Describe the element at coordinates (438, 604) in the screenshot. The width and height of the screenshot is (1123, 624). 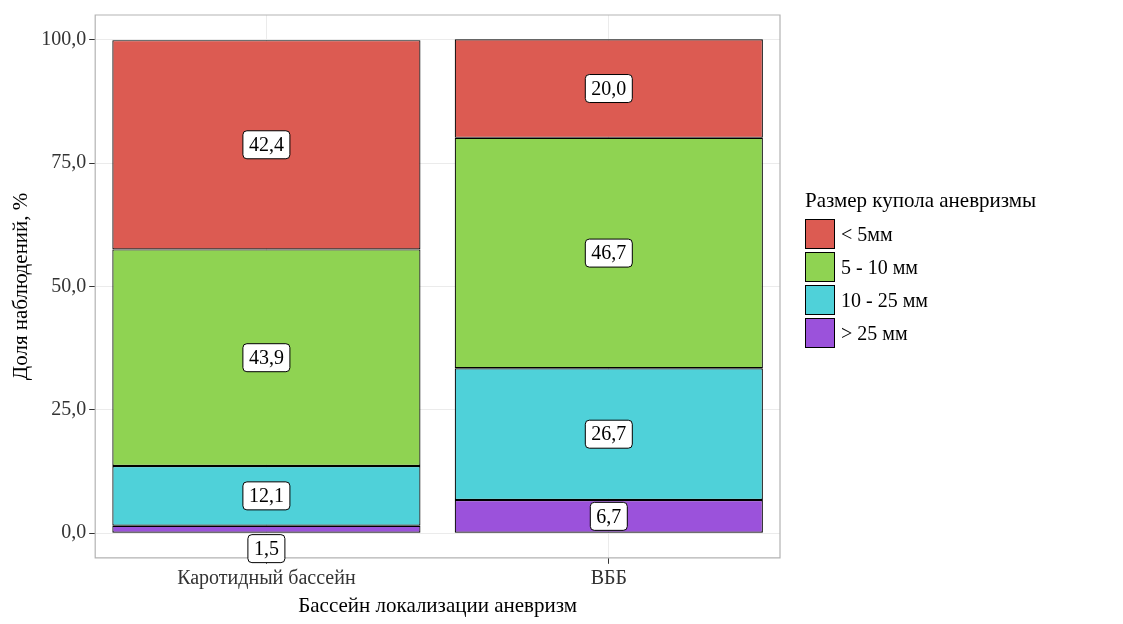
I see `x-axis-title: Бассейн локализации аневризм` at that location.